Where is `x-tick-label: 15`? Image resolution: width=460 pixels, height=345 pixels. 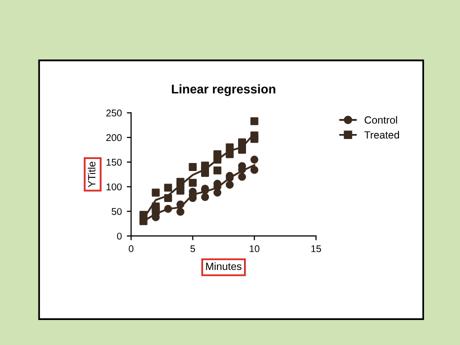 x-tick-label: 15 is located at coordinates (316, 248).